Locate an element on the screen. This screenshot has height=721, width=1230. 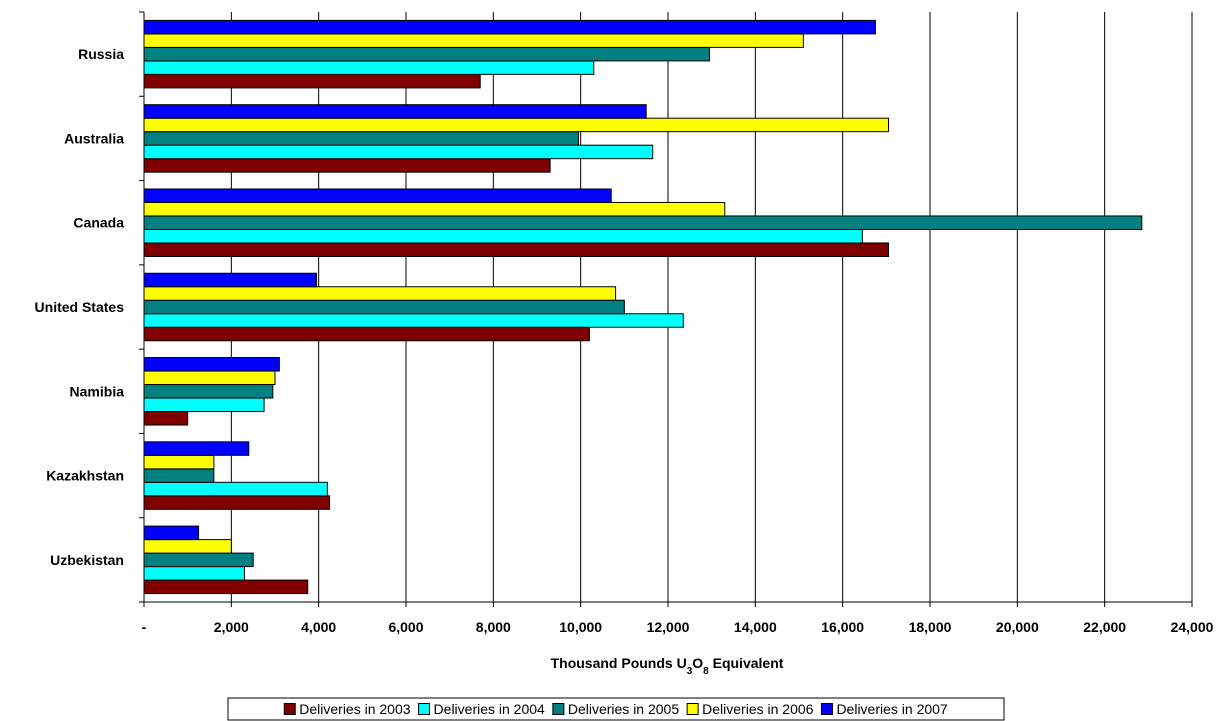
x-tick-label: 16,000 is located at coordinates (842, 627).